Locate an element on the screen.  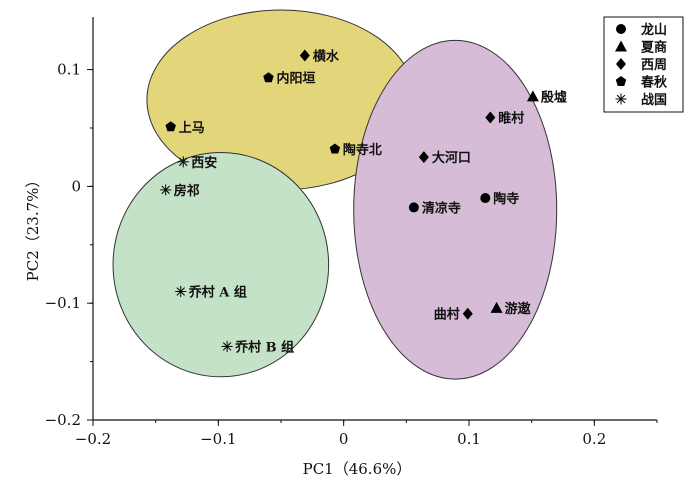
legend-label: 龙山 is located at coordinates (654, 30).